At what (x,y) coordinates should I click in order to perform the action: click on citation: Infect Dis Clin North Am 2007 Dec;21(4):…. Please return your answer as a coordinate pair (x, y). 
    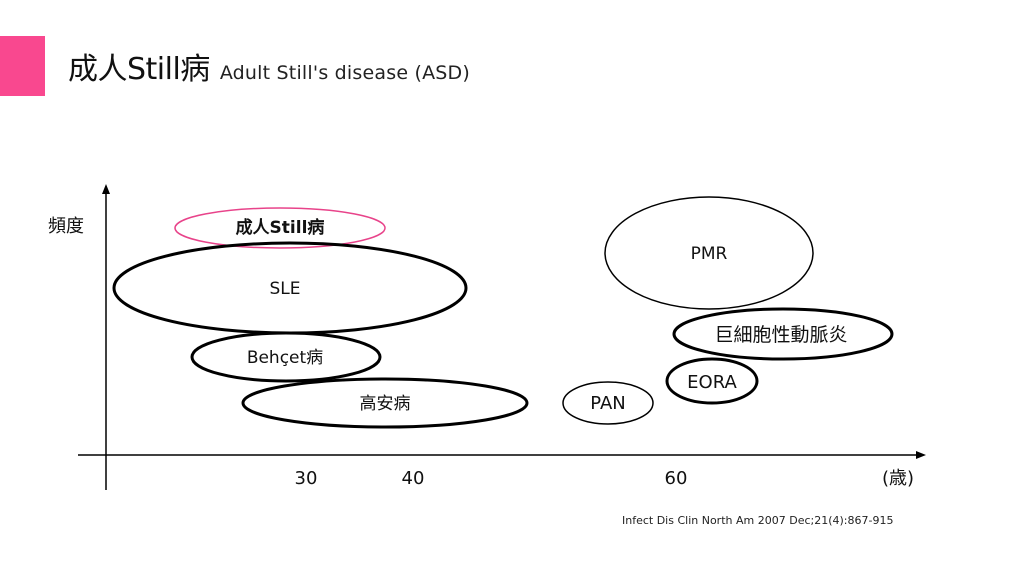
    Looking at the image, I should click on (758, 520).